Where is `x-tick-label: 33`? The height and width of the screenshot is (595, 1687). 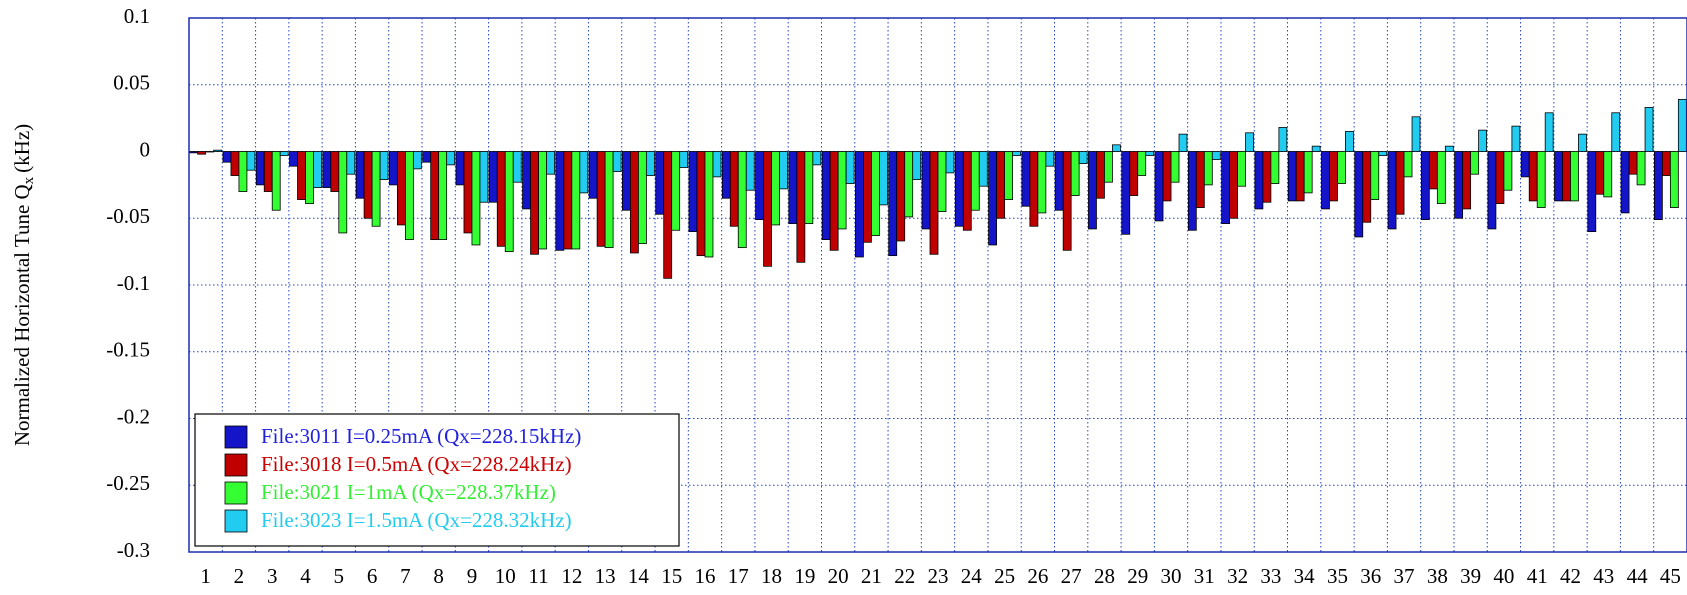 x-tick-label: 33 is located at coordinates (1270, 576).